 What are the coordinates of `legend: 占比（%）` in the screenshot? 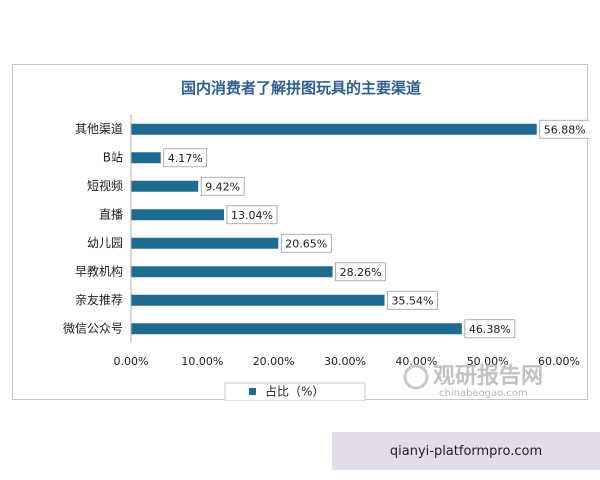 It's located at (295, 391).